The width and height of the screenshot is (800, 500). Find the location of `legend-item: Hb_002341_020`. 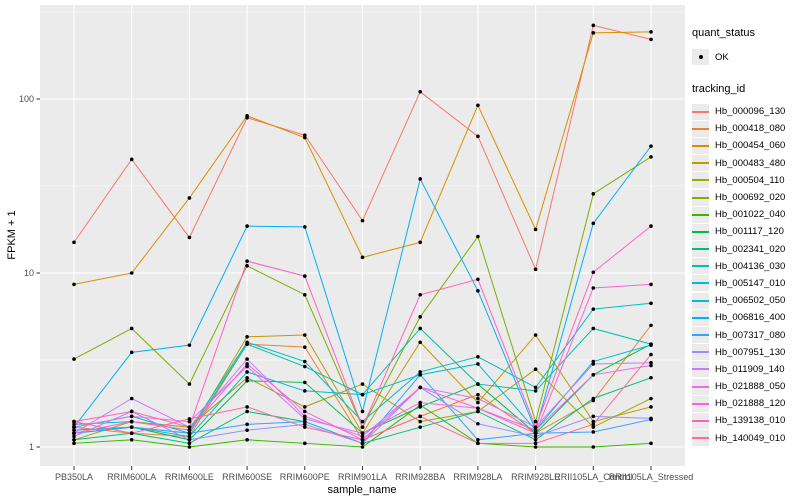

legend-item: Hb_002341_020 is located at coordinates (745, 249).